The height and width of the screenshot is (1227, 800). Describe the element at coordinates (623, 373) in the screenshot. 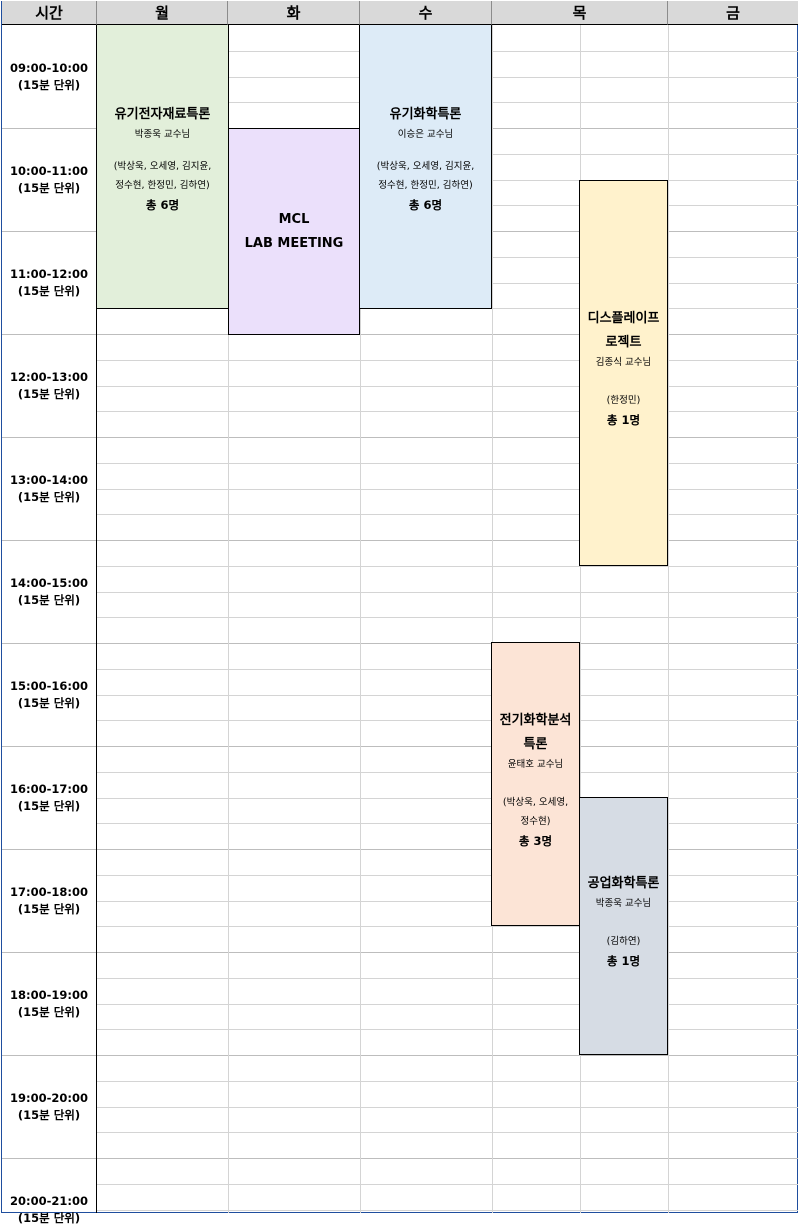

I see `event-thu-display-project: 디스플레이프 로젝트 김종식 교수님 (한정민) 총 1명` at that location.